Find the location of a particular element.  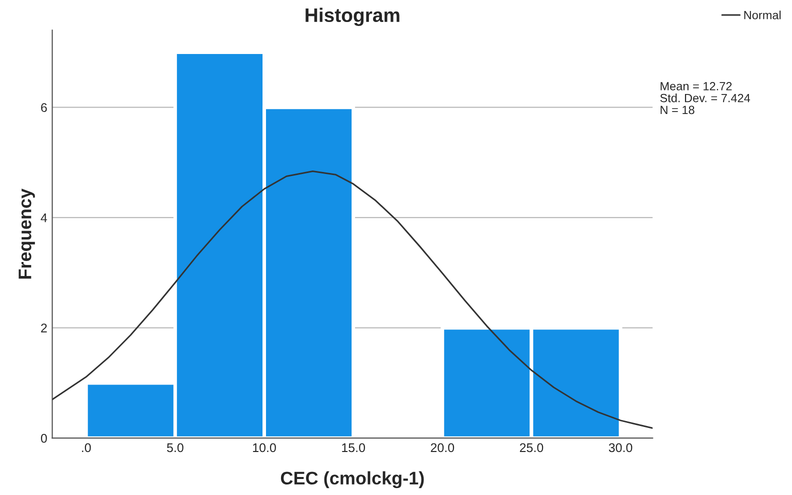

text: Std. Dev. = 7.424 is located at coordinates (705, 98).